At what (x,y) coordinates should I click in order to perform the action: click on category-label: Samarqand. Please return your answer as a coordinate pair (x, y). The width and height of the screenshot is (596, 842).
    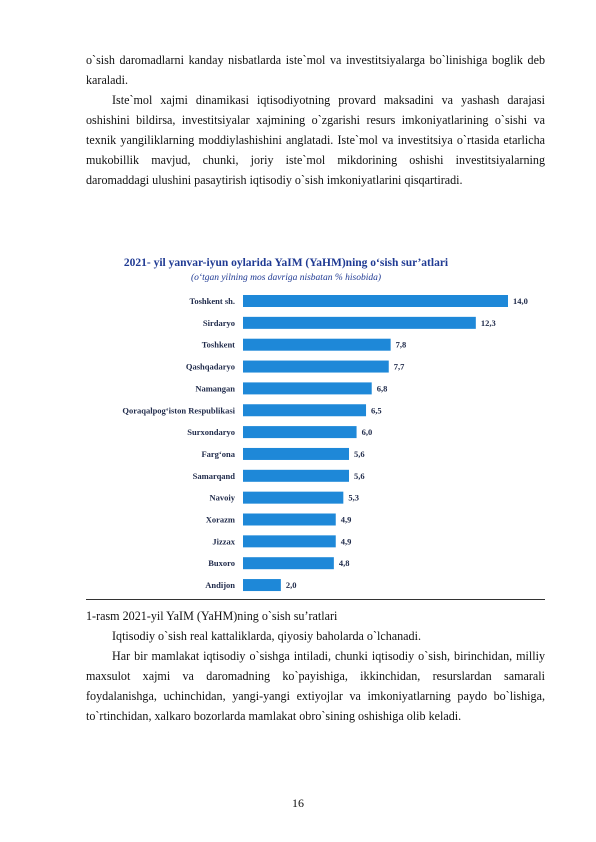
    Looking at the image, I should click on (214, 476).